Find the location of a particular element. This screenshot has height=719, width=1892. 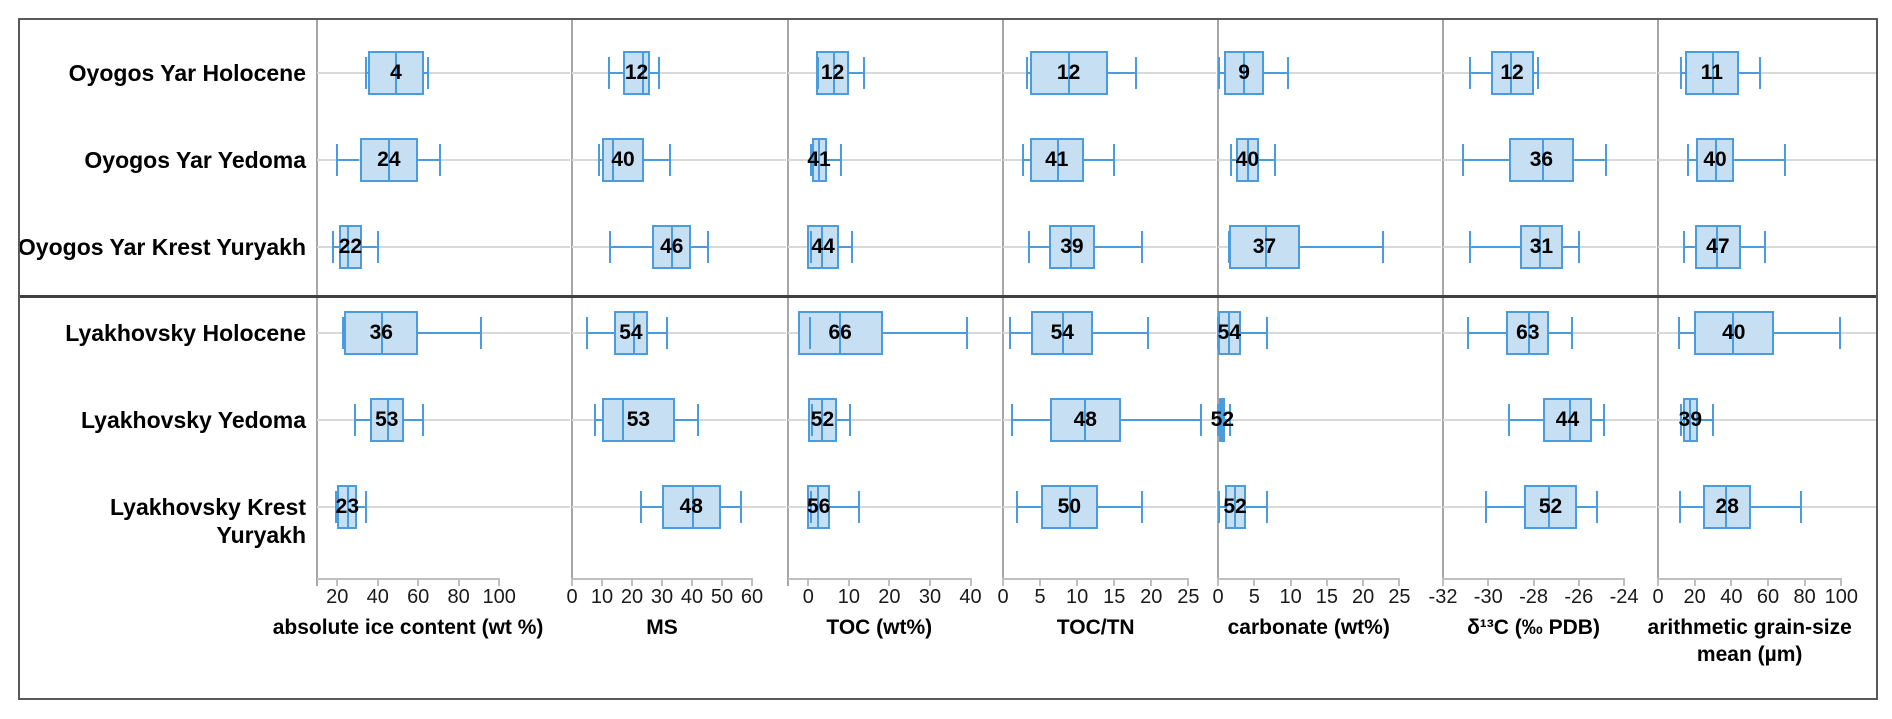

tick-label: 10 is located at coordinates (602, 597).